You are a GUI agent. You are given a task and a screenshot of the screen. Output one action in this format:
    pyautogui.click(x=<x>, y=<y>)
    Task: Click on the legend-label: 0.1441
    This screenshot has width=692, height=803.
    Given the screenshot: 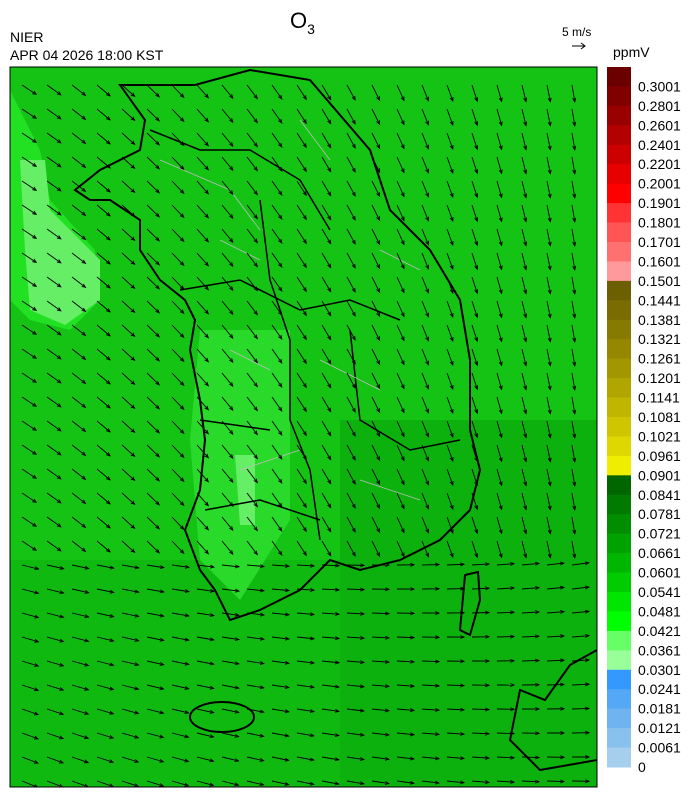 What is the action you would take?
    pyautogui.click(x=659, y=300)
    